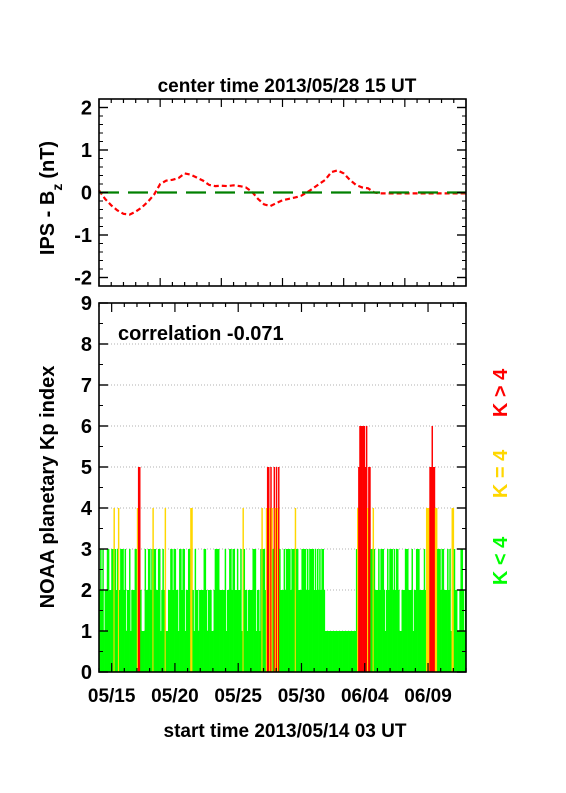 The image size is (566, 793). Describe the element at coordinates (365, 696) in the screenshot. I see `bottom-x-tick-label: 06/04` at that location.